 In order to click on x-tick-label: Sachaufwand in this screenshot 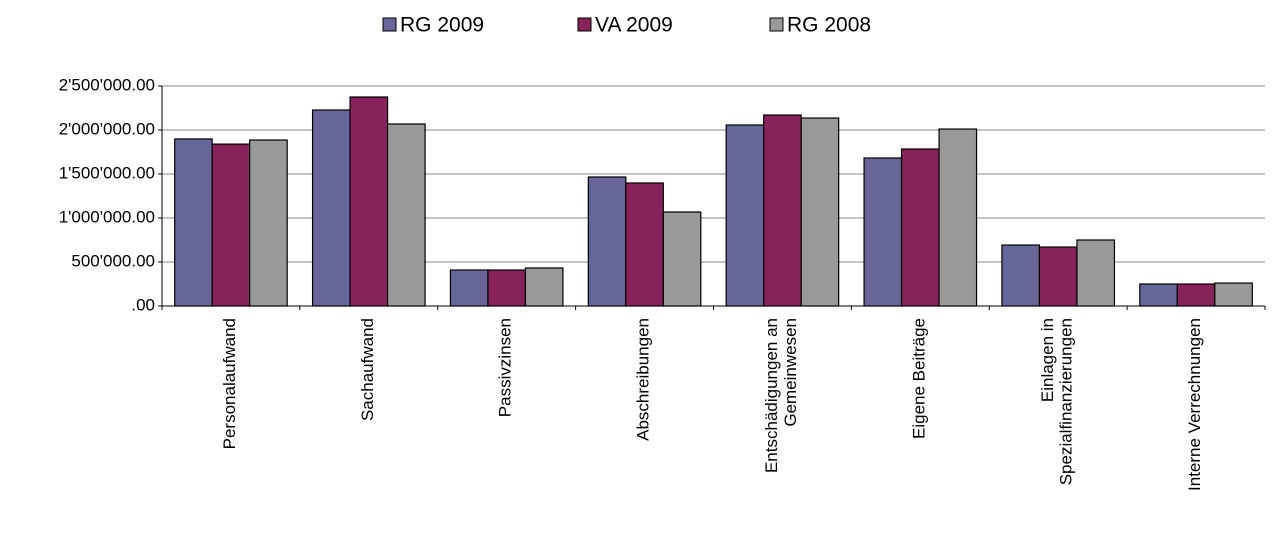, I will do `click(367, 369)`.